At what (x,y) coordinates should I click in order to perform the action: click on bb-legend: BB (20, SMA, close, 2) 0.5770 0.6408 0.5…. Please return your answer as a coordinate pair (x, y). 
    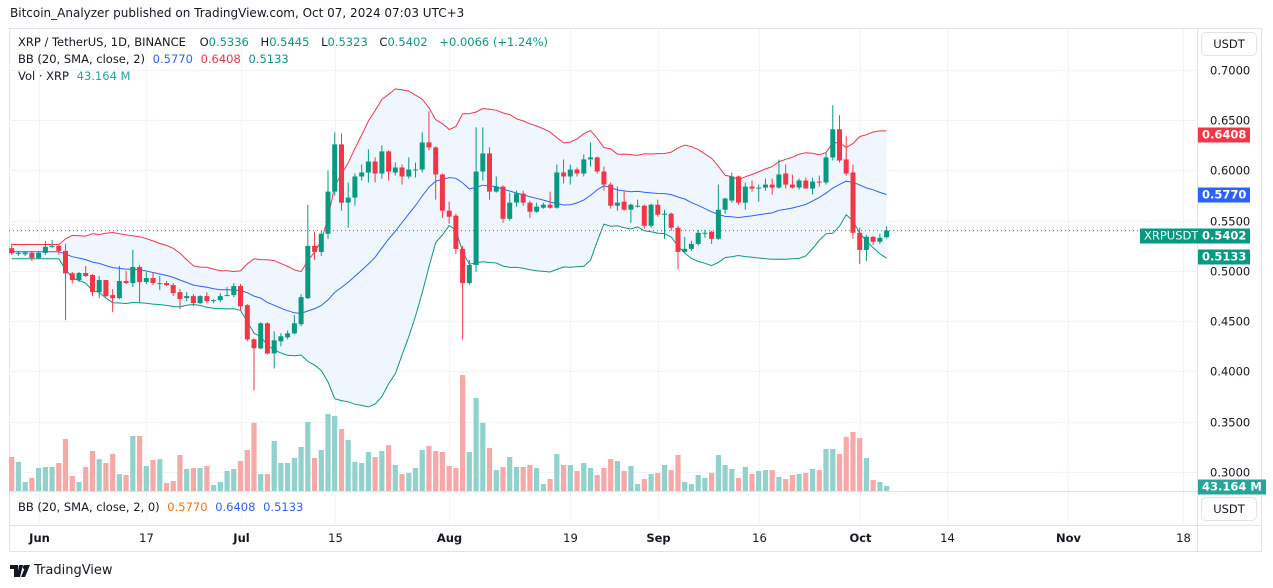
    Looking at the image, I should click on (155, 59).